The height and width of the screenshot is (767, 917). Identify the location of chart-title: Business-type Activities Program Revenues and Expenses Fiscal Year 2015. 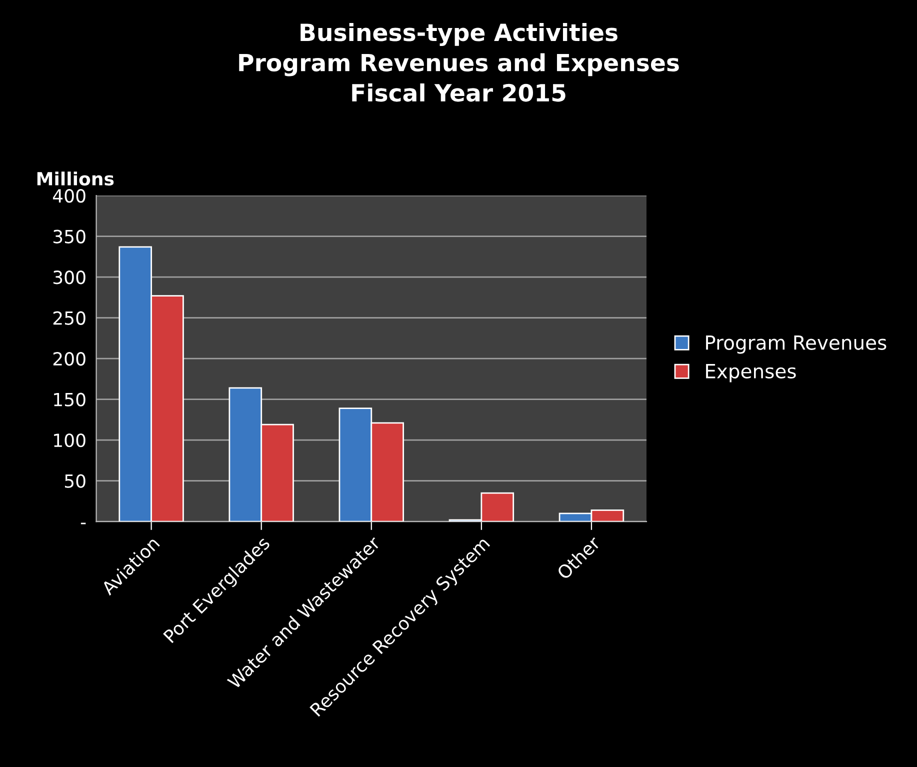
(459, 62).